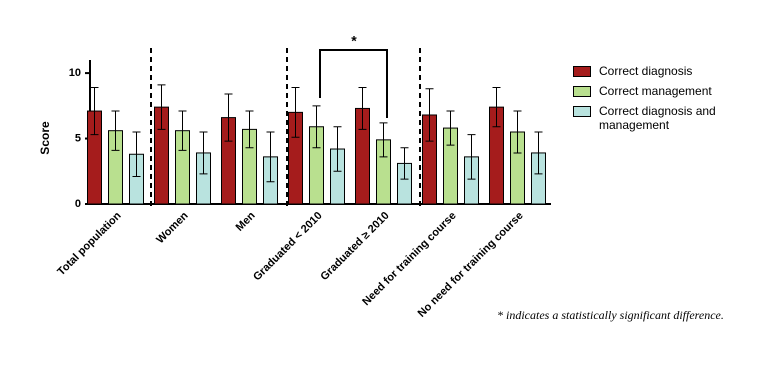 This screenshot has height=368, width=780. What do you see at coordinates (354, 246) in the screenshot?
I see `x-tick-label: Graduated ≥ 2010` at bounding box center [354, 246].